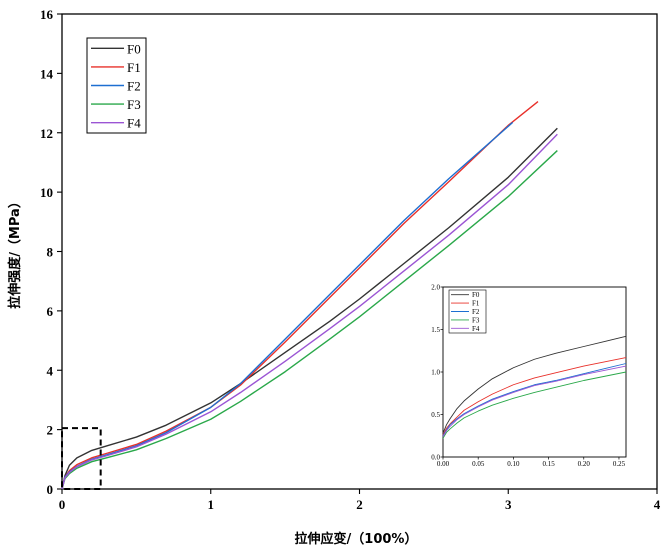 The width and height of the screenshot is (661, 545). Describe the element at coordinates (15, 252) in the screenshot. I see `y-axis-title: 拉伸强度/（MPa）` at that location.